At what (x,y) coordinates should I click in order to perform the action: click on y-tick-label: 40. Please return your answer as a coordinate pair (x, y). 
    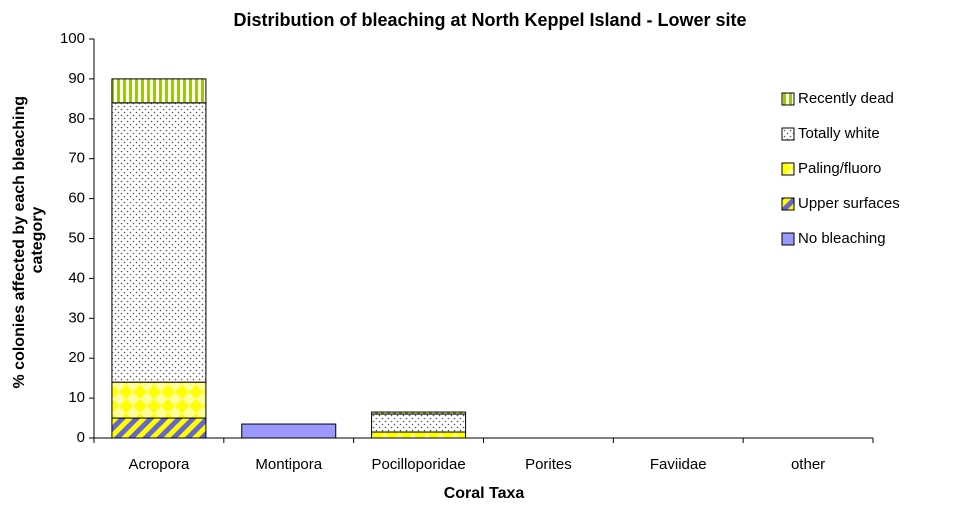
    Looking at the image, I should click on (76, 277).